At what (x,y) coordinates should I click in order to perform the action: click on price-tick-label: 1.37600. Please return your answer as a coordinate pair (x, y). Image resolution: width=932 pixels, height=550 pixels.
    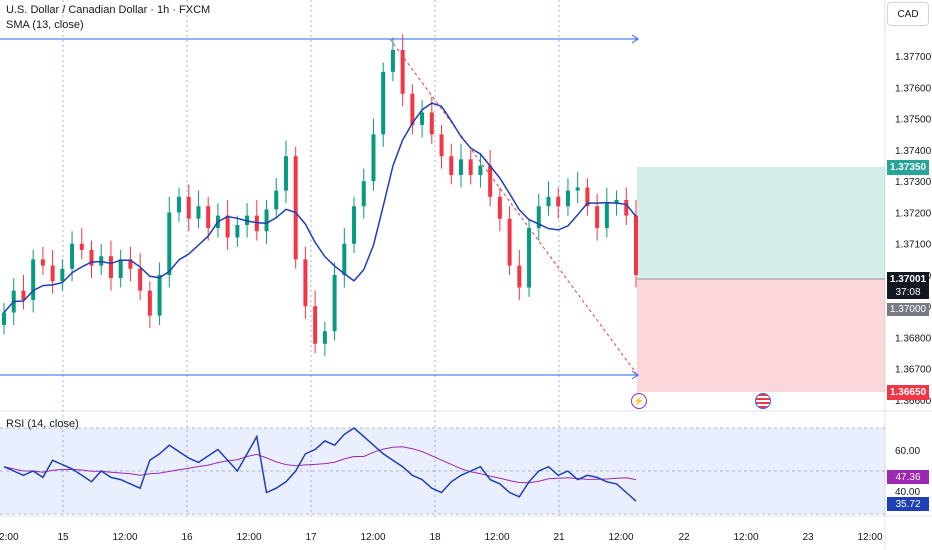
    Looking at the image, I should click on (913, 88).